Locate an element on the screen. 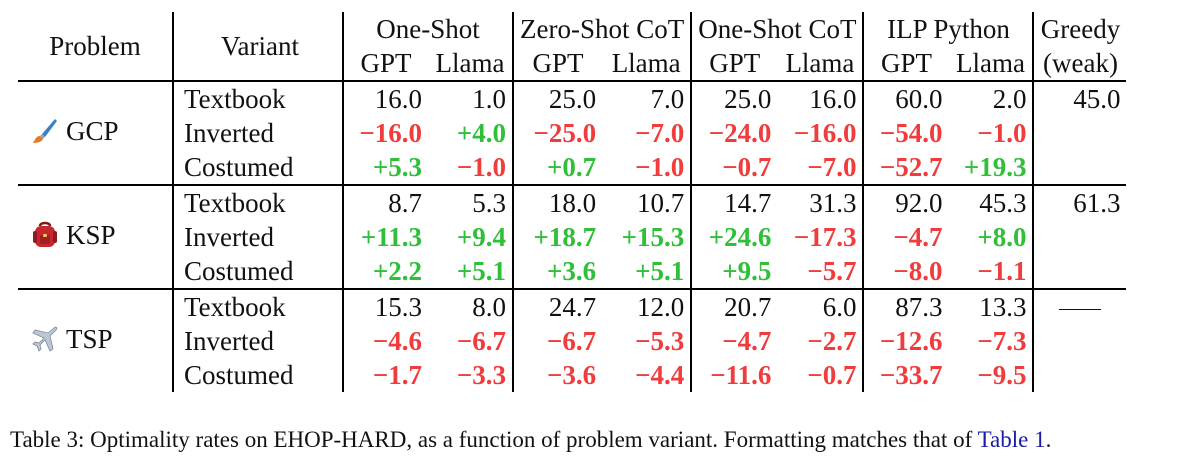 This screenshot has width=1190, height=463. value-cell: 8.7 is located at coordinates (385, 202).